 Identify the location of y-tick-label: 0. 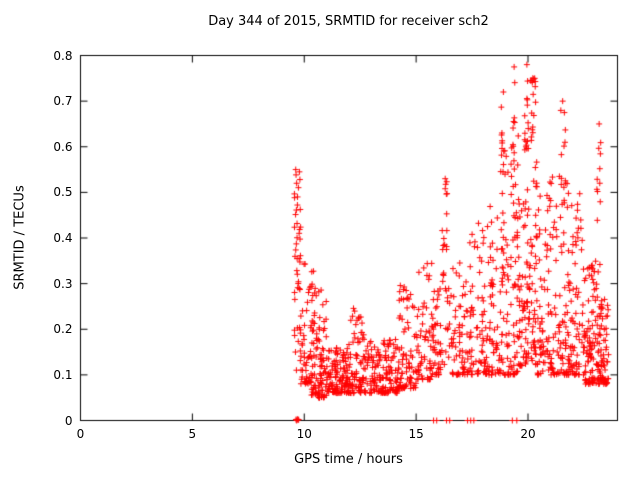
(68, 420).